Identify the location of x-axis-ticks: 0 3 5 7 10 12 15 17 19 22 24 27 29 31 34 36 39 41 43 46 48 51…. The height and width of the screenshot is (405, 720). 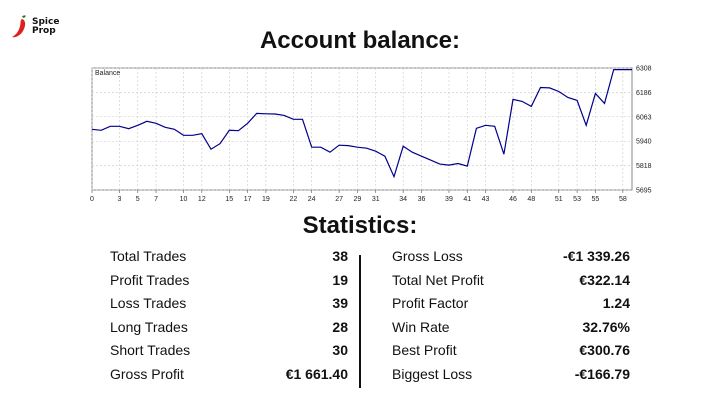
(358, 196).